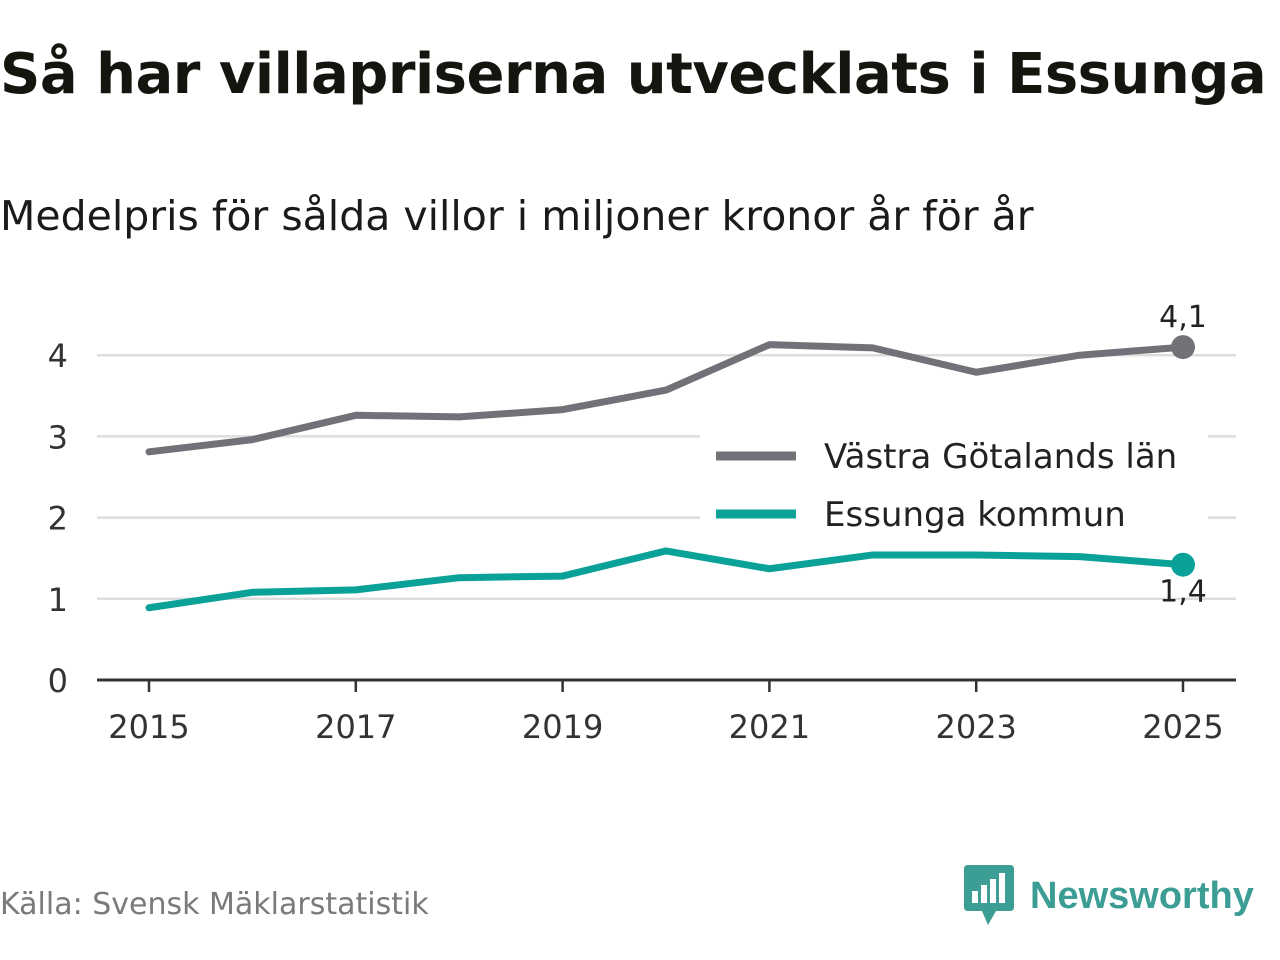 This screenshot has width=1280, height=960. I want to click on legend-background, so click(954, 488).